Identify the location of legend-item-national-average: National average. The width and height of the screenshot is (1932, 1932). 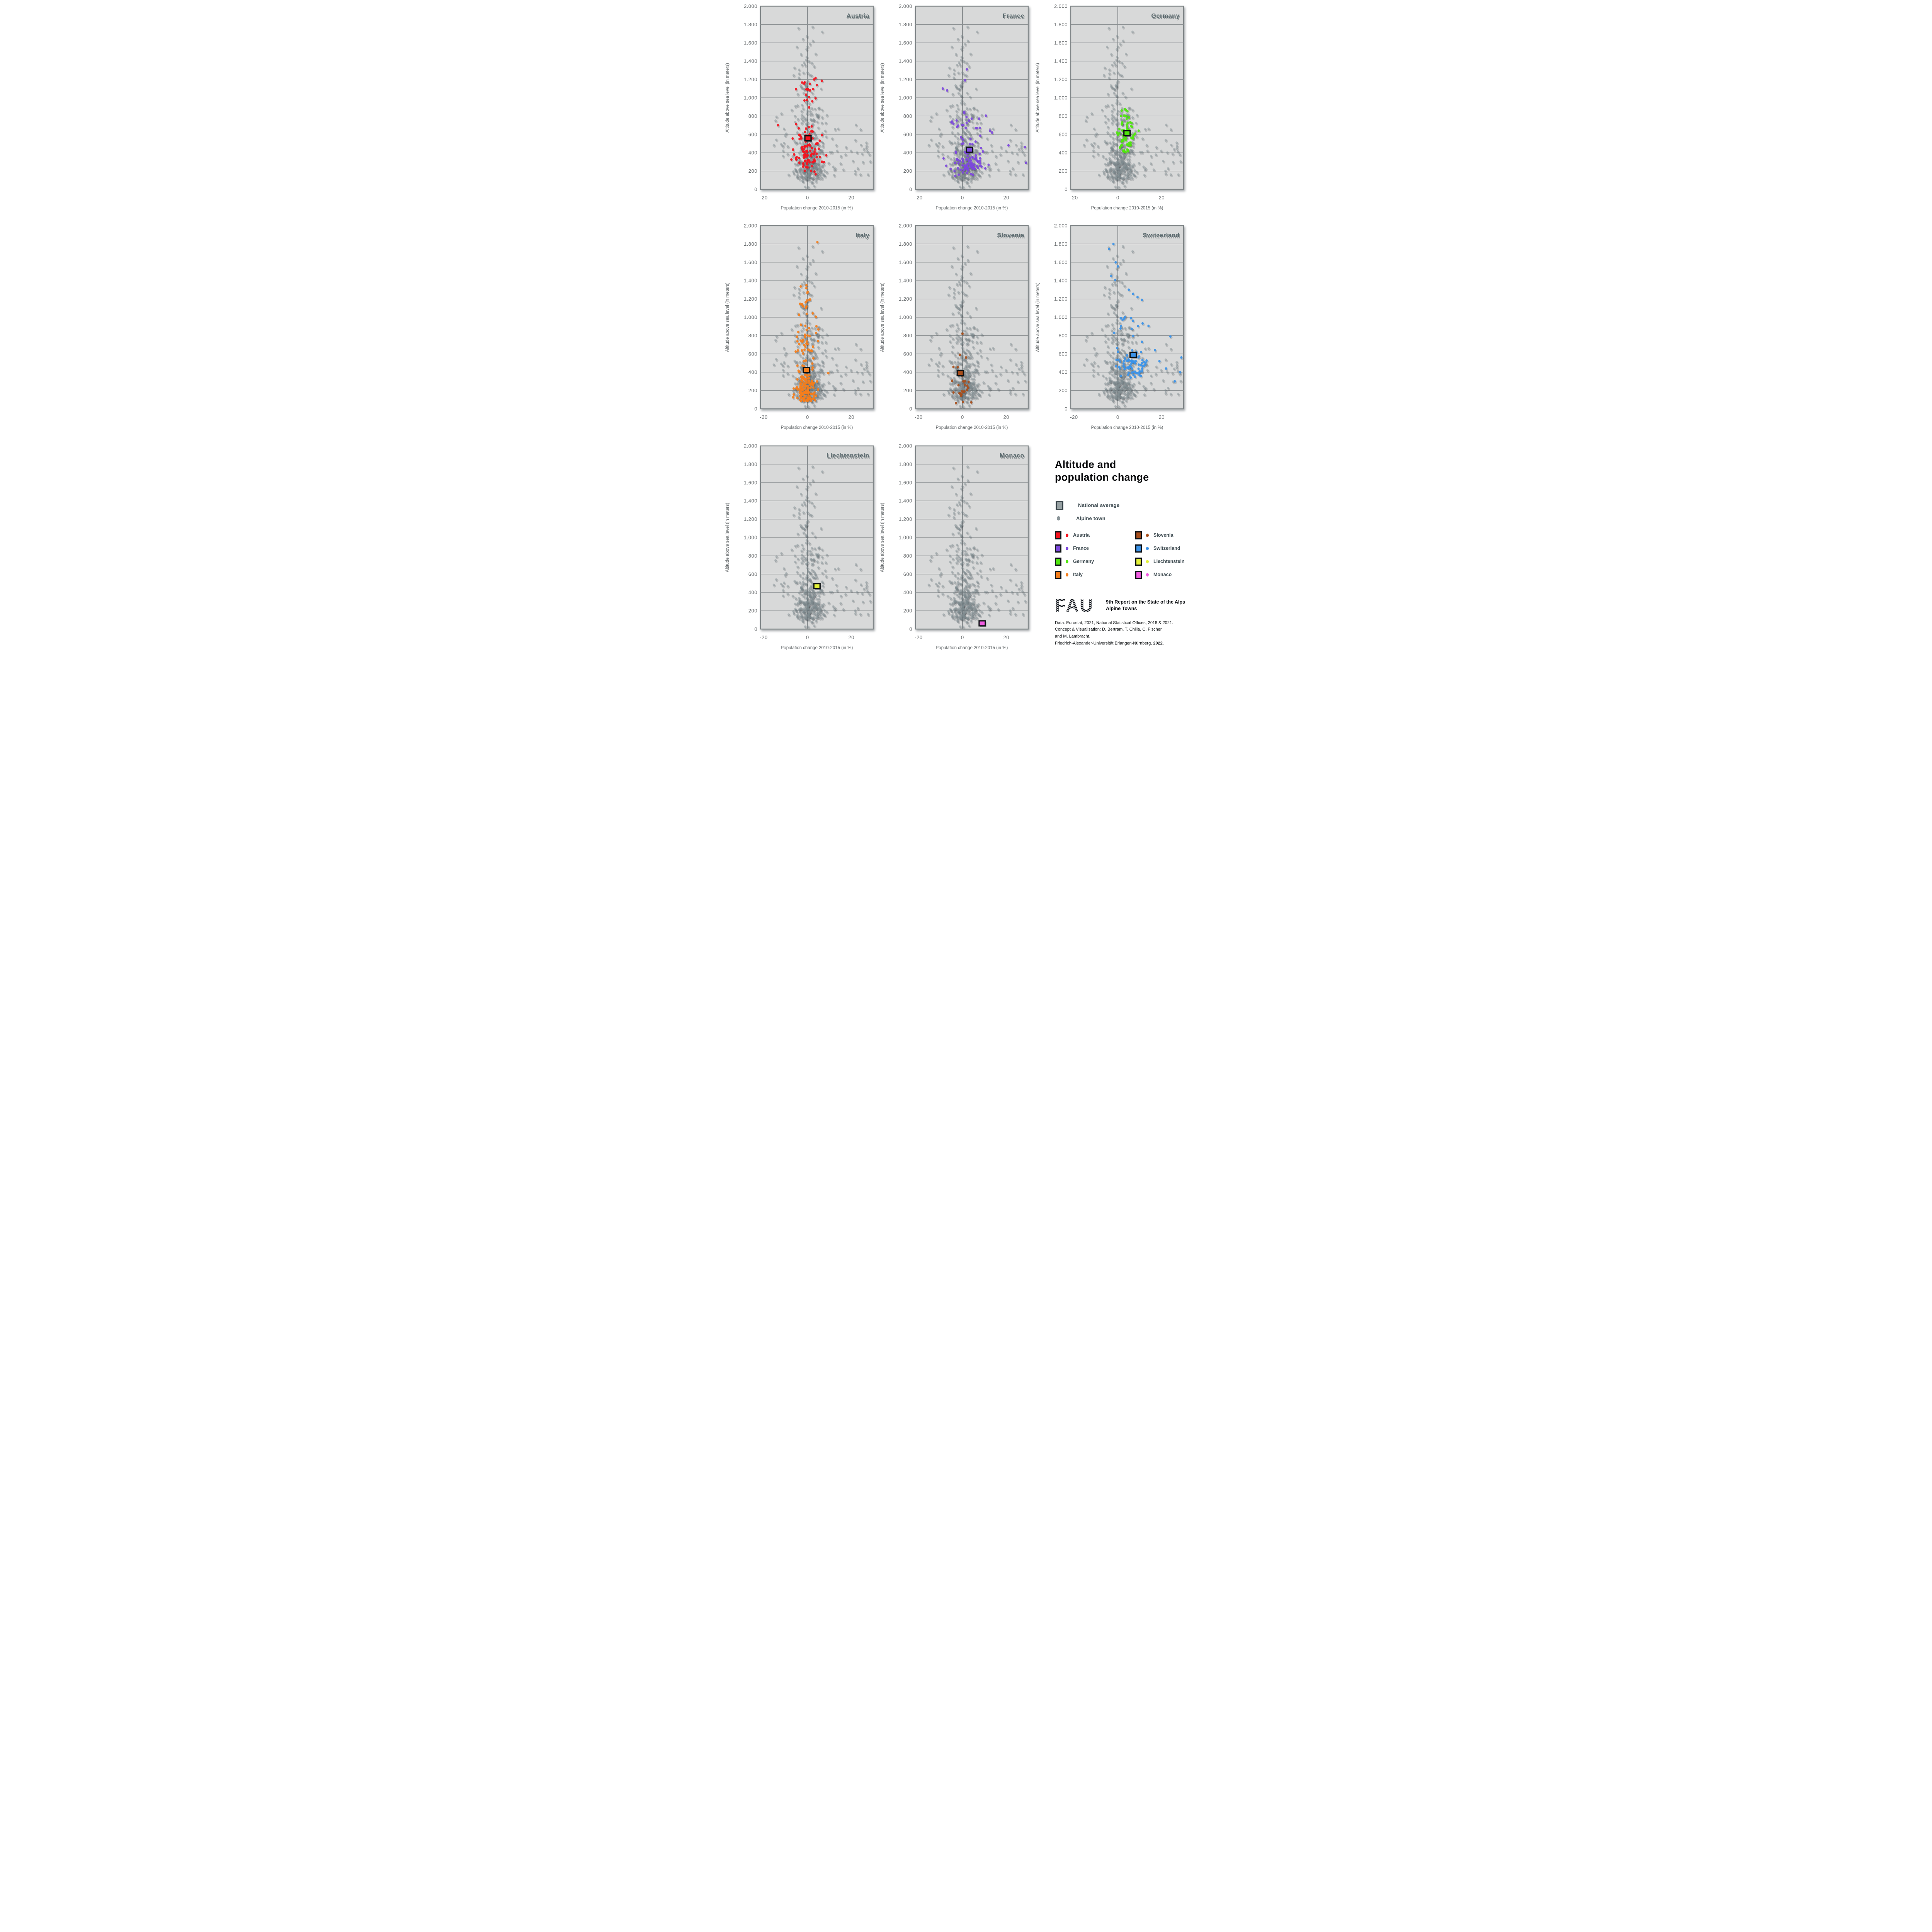
(1132, 505).